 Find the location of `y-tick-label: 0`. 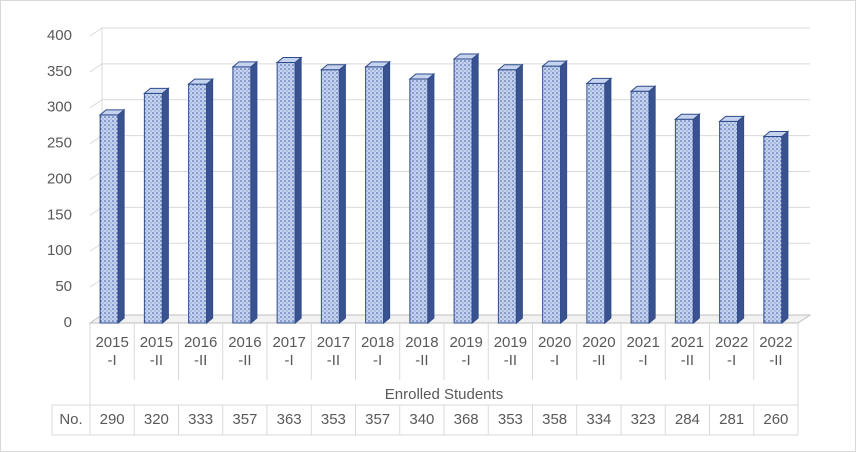

y-tick-label: 0 is located at coordinates (68, 322).